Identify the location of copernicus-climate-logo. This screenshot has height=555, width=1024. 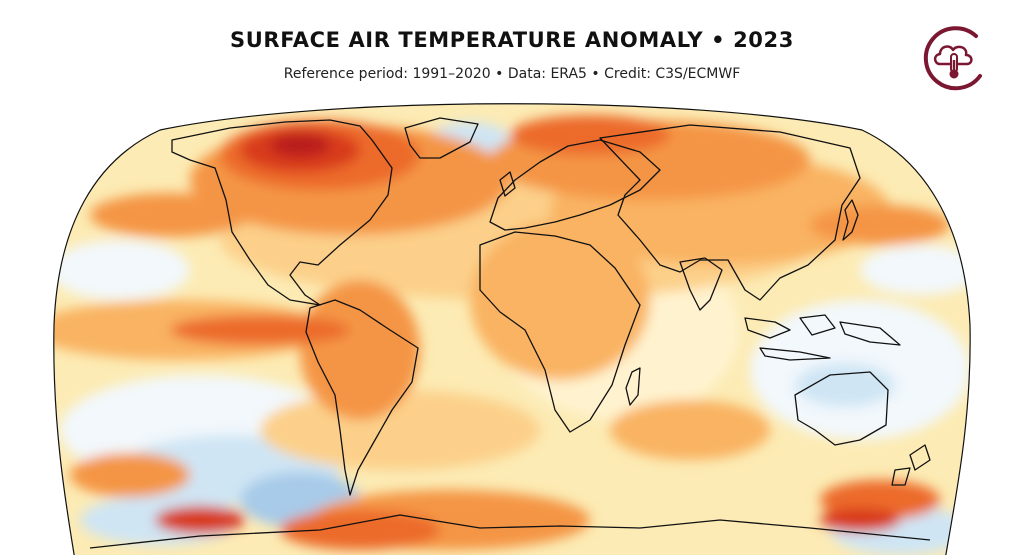
(952, 58).